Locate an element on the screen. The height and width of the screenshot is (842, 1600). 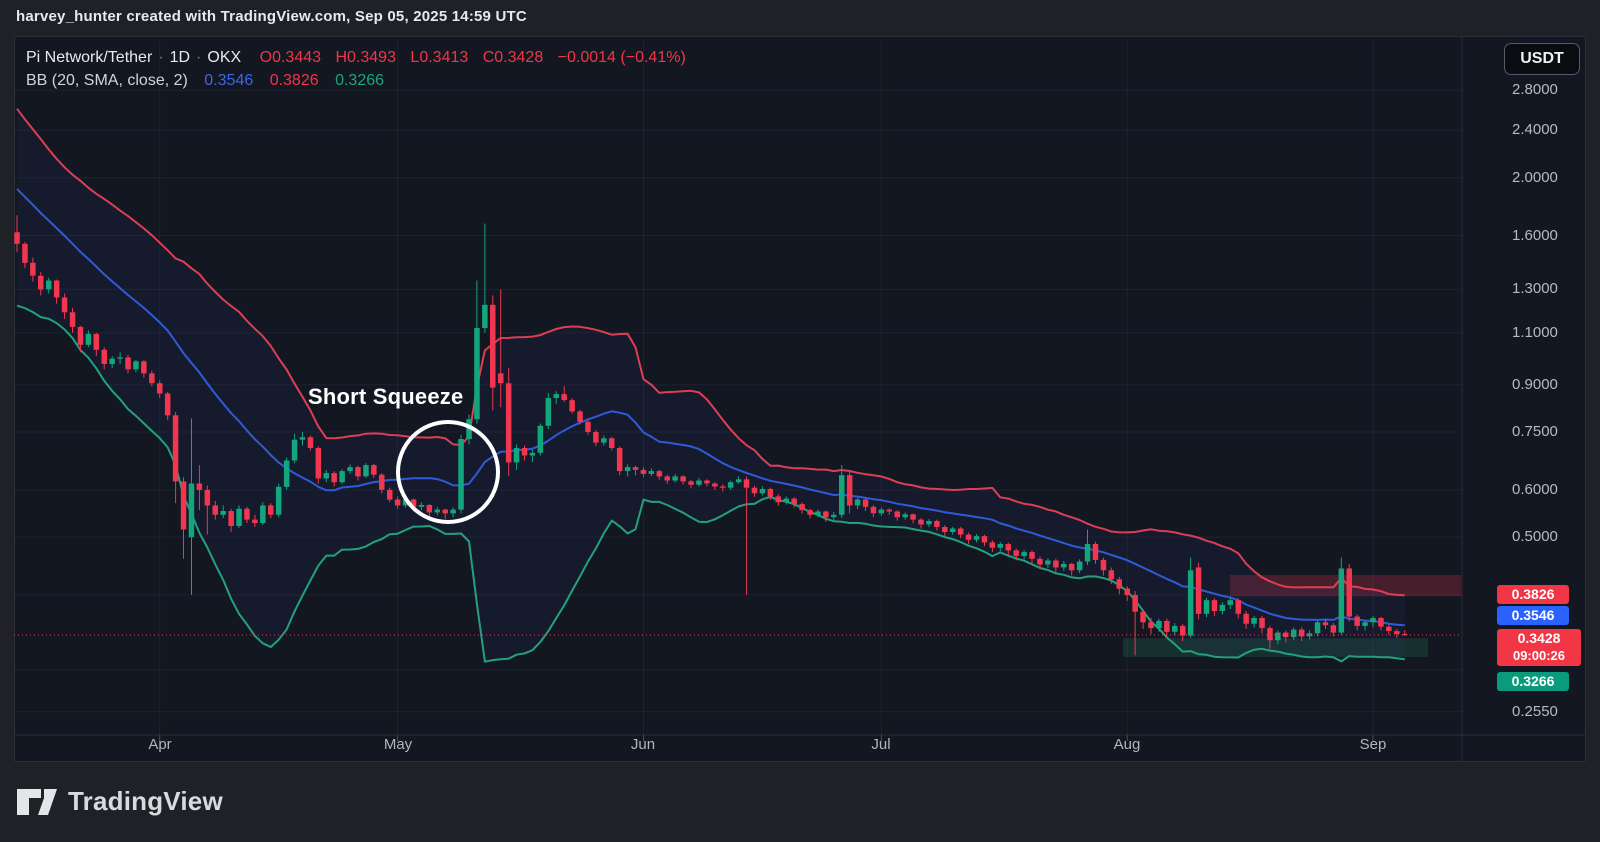
bb-lower-value: 0.3266 is located at coordinates (360, 80).